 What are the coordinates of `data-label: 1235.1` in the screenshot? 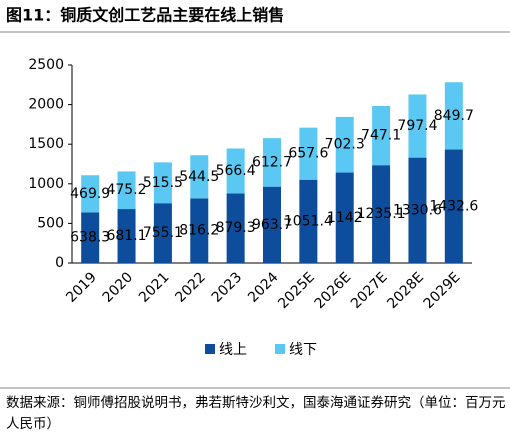 It's located at (381, 214).